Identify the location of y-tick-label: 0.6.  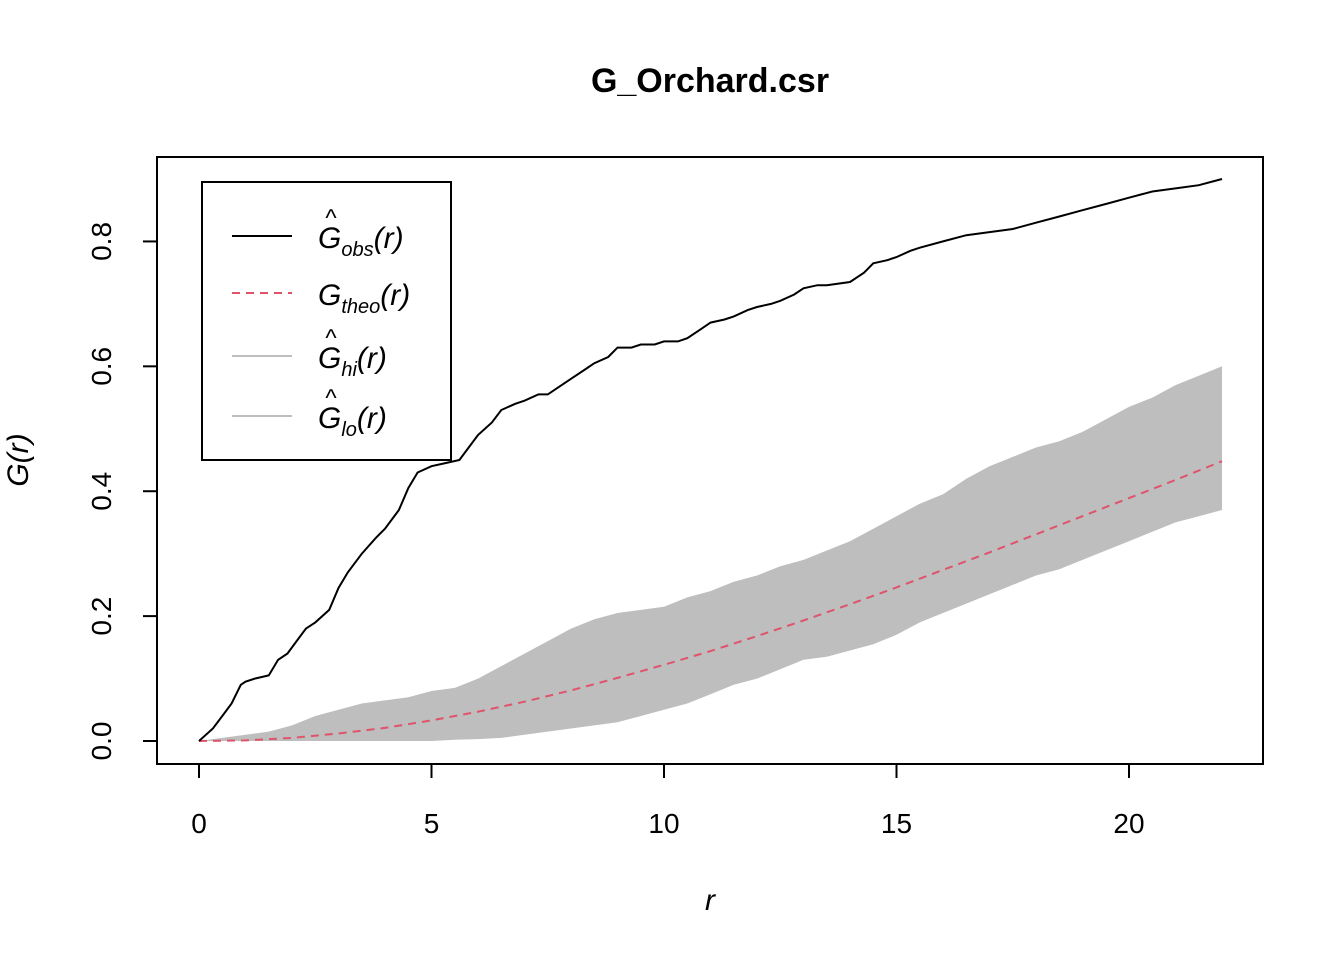
(101, 366).